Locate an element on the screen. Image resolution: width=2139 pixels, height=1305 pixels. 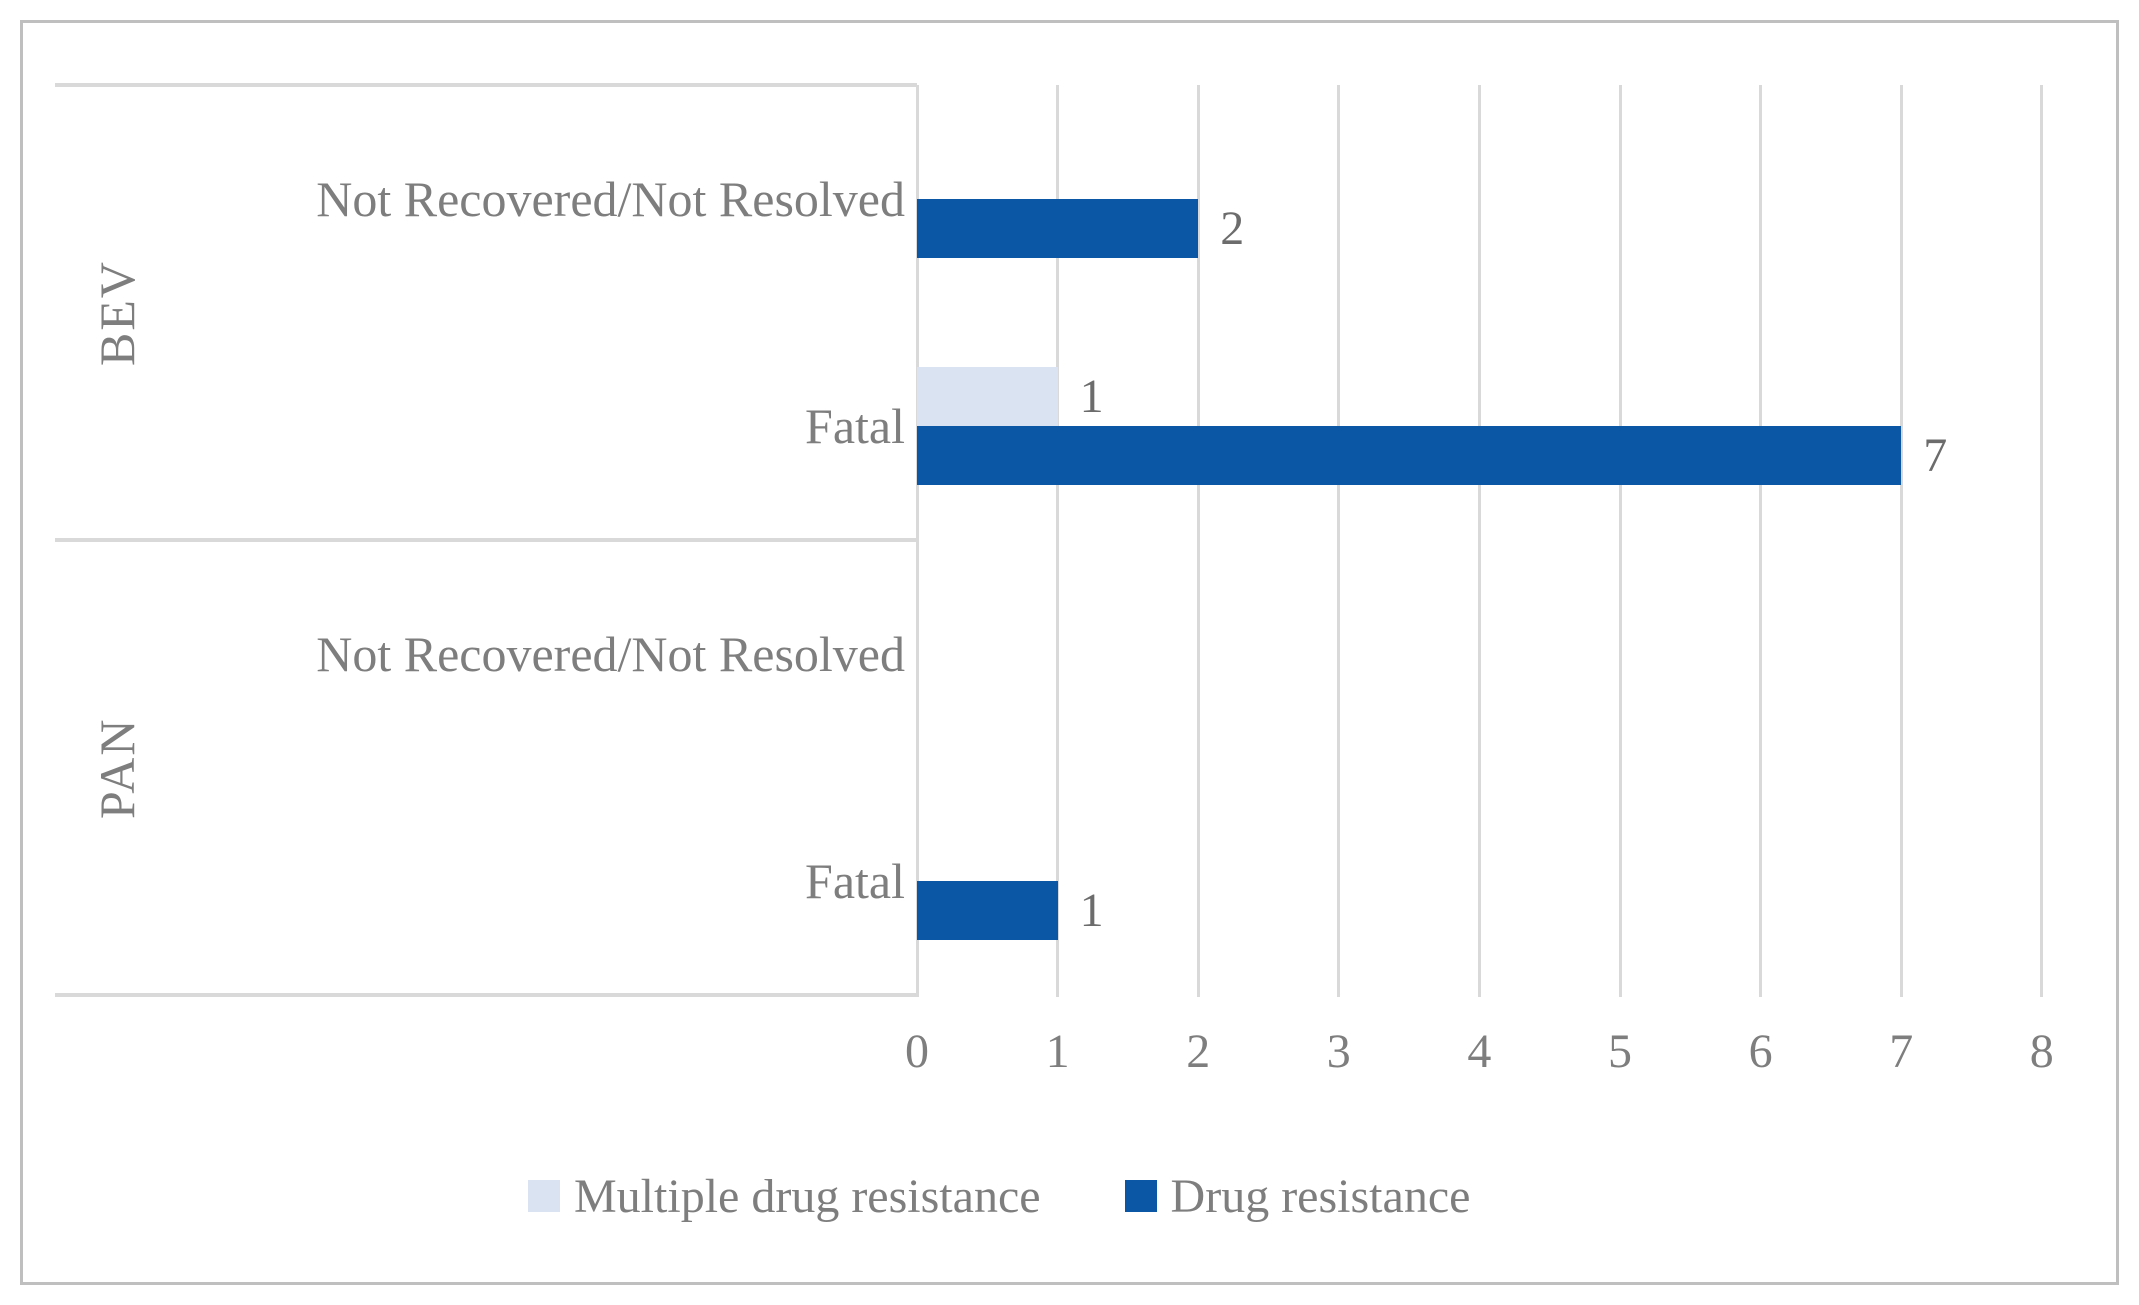
x-axis-tick-label: 1 is located at coordinates (1057, 1051).